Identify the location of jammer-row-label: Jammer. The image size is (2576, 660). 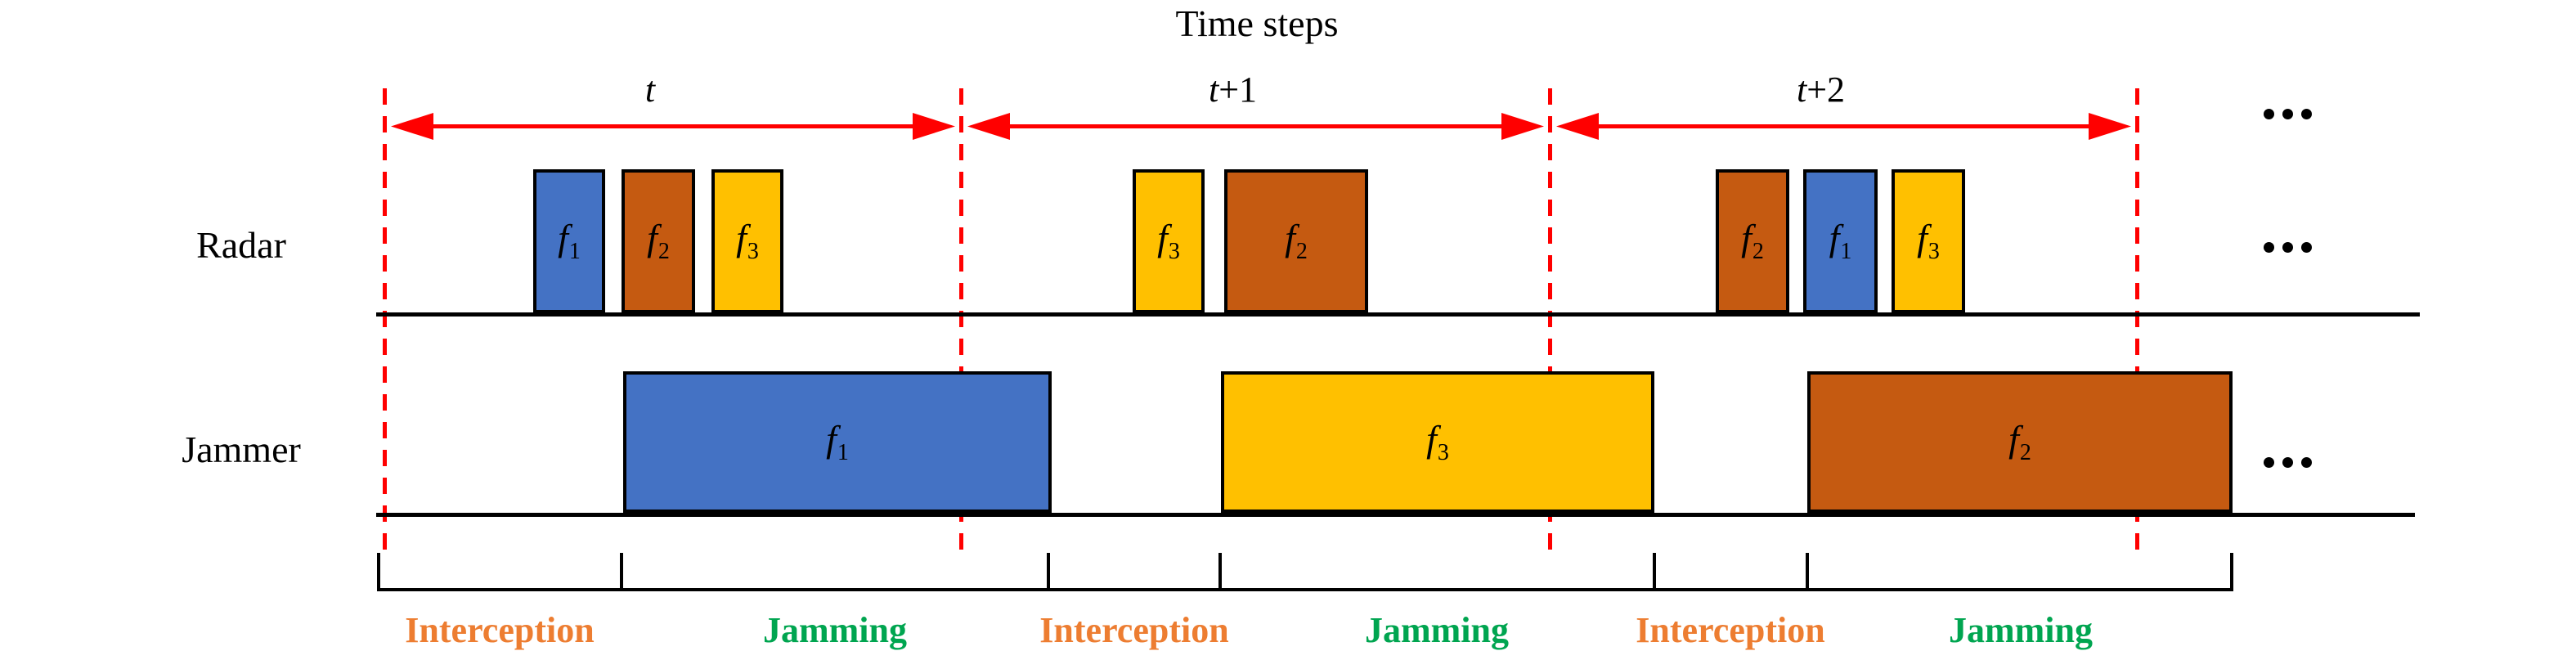
(241, 449).